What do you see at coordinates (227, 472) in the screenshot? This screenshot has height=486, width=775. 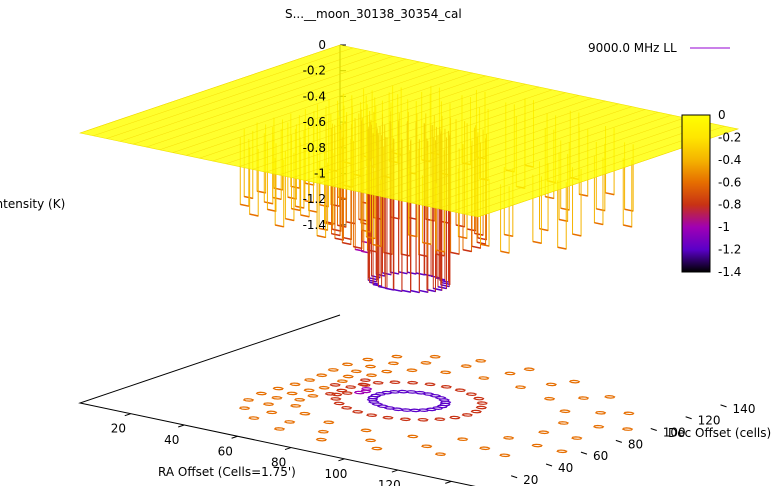 I see `x-axis-label: RA Offset (Cells=1.75')` at bounding box center [227, 472].